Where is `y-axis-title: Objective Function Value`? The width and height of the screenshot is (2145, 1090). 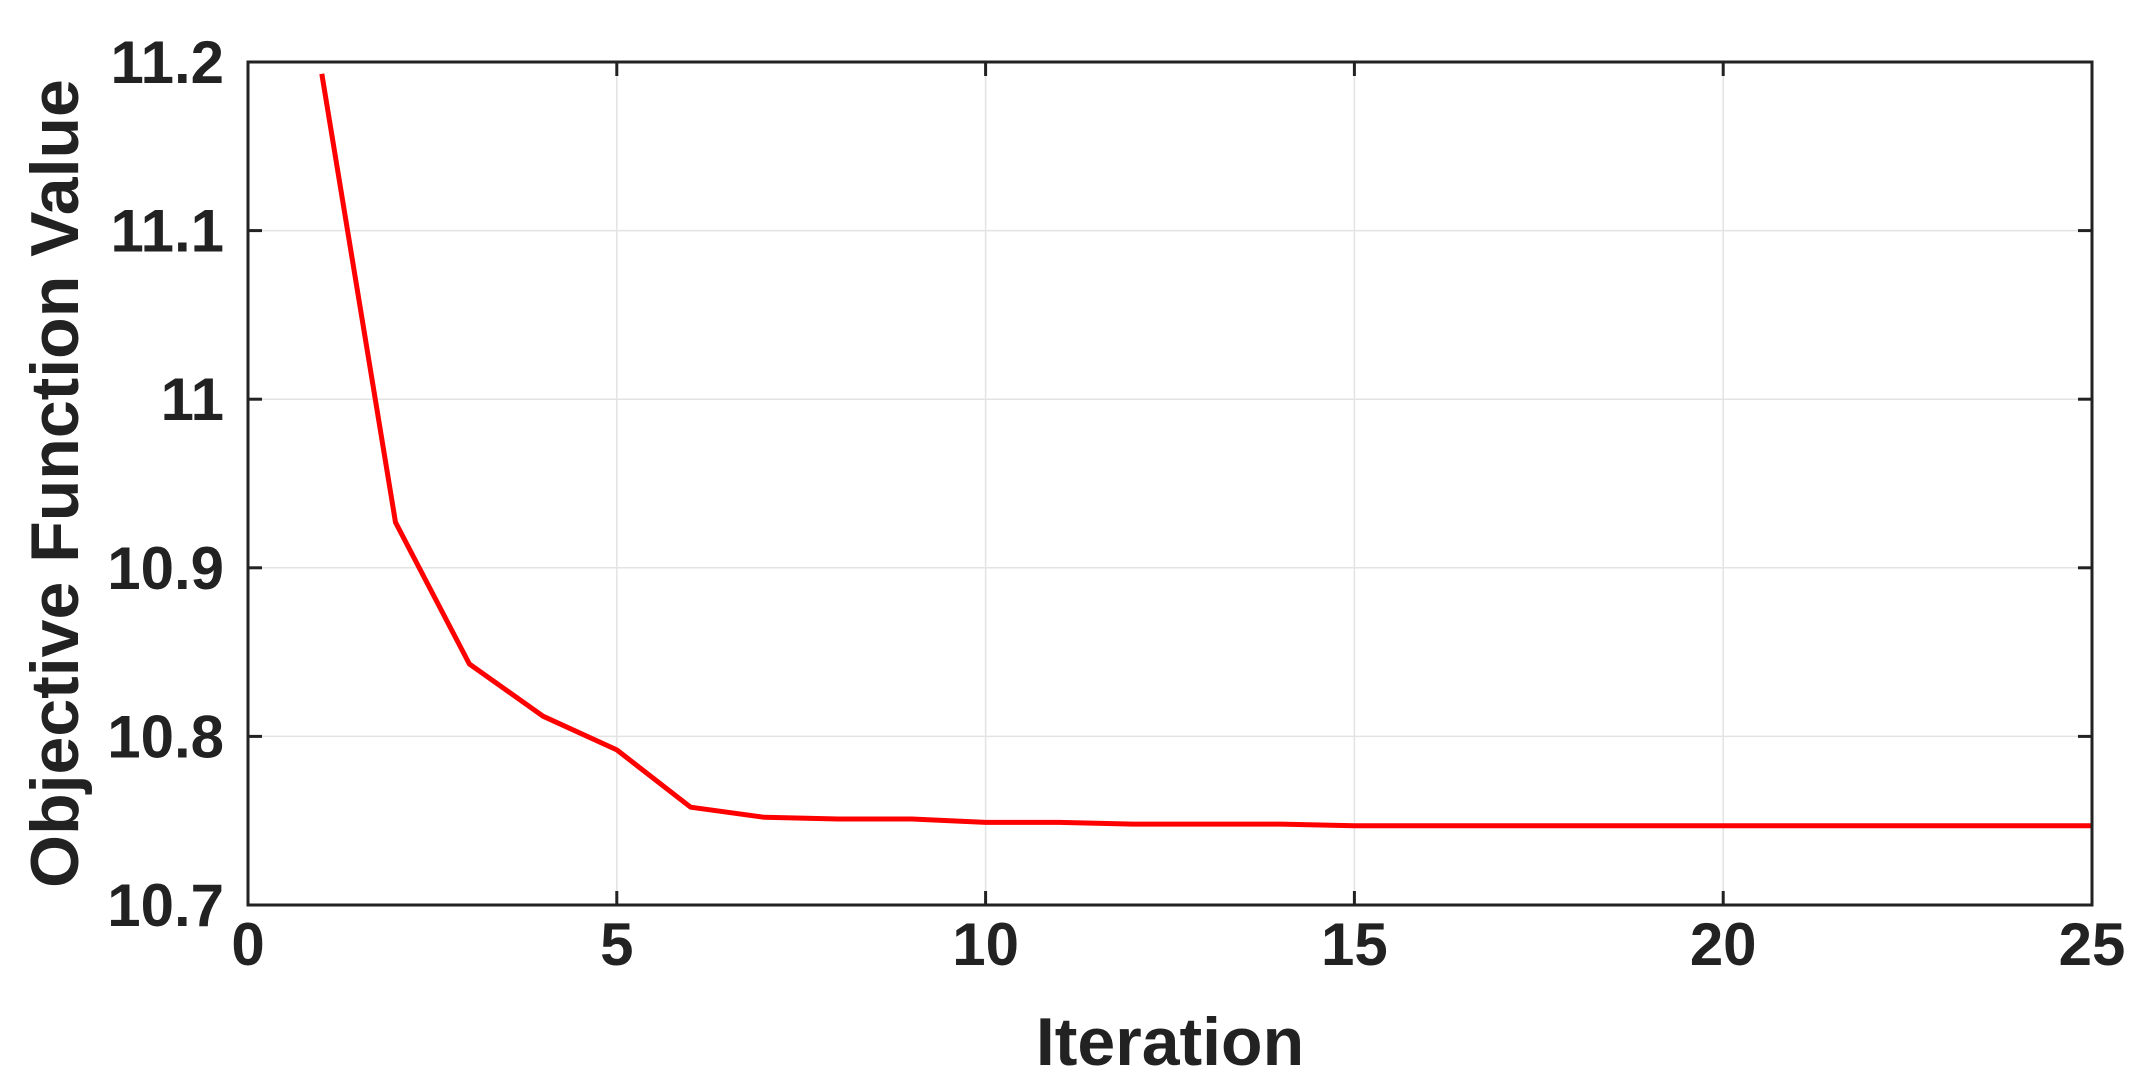
y-axis-title: Objective Function Value is located at coordinates (55, 483).